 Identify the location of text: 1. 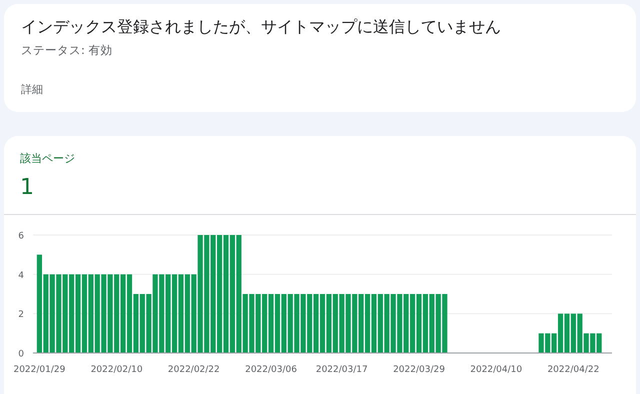
(27, 187).